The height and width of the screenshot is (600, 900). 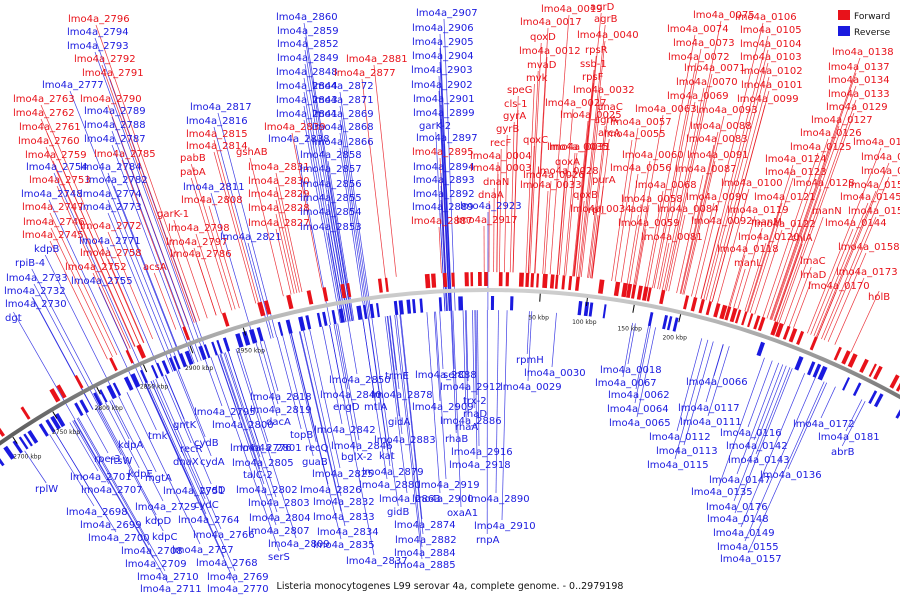 I want to click on gene-label: lmo4a_2909, so click(x=443, y=407).